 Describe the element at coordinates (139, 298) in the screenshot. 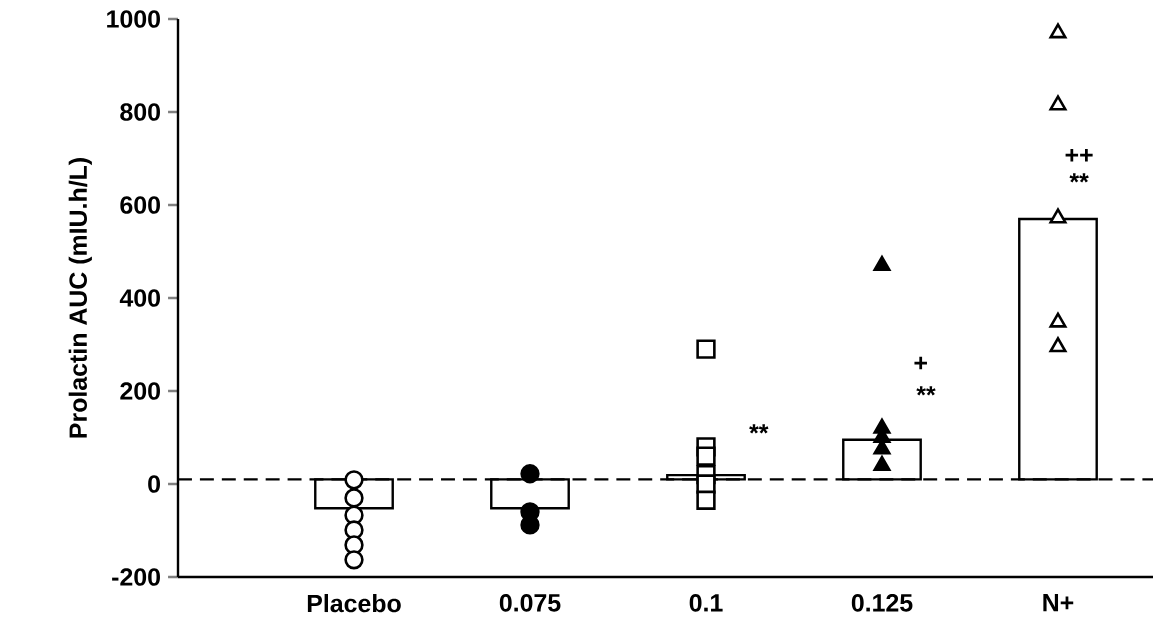

I see `y-tick-label: 400` at that location.